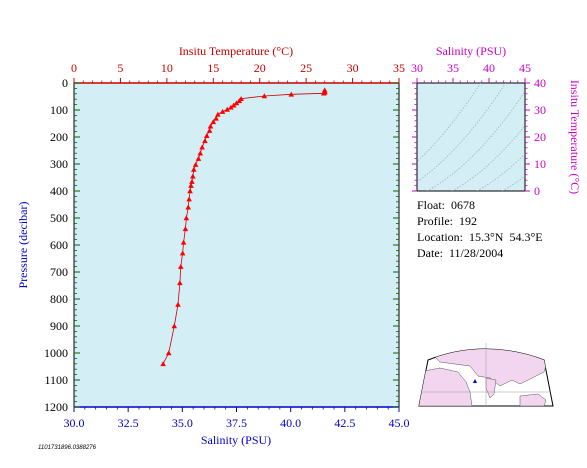 This screenshot has height=468, width=587. Describe the element at coordinates (447, 221) in the screenshot. I see `profile-number-text: Profile: 192` at that location.